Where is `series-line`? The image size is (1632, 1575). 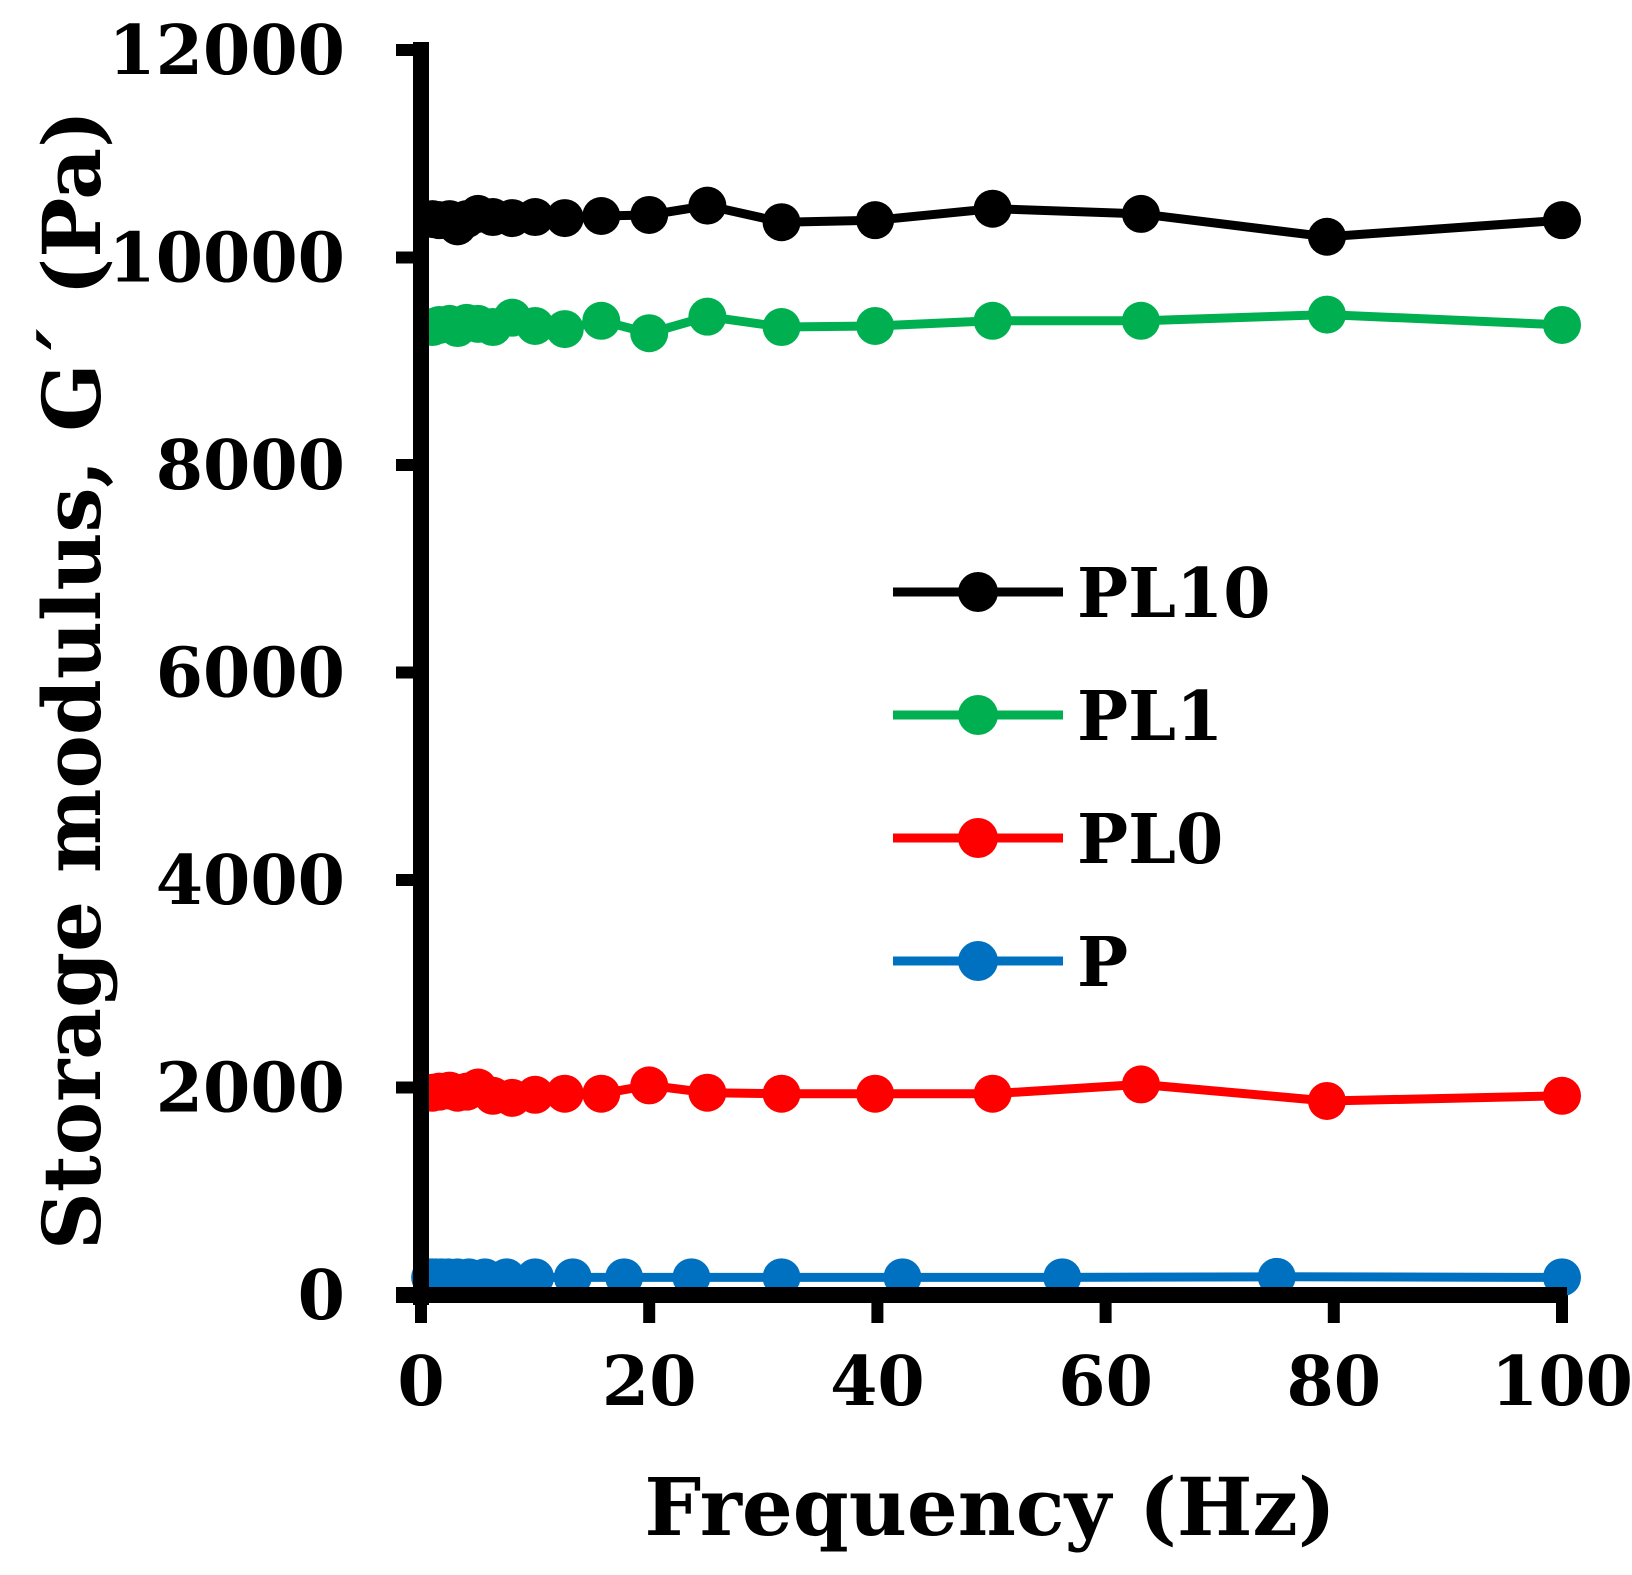 series-line is located at coordinates (995, 1277).